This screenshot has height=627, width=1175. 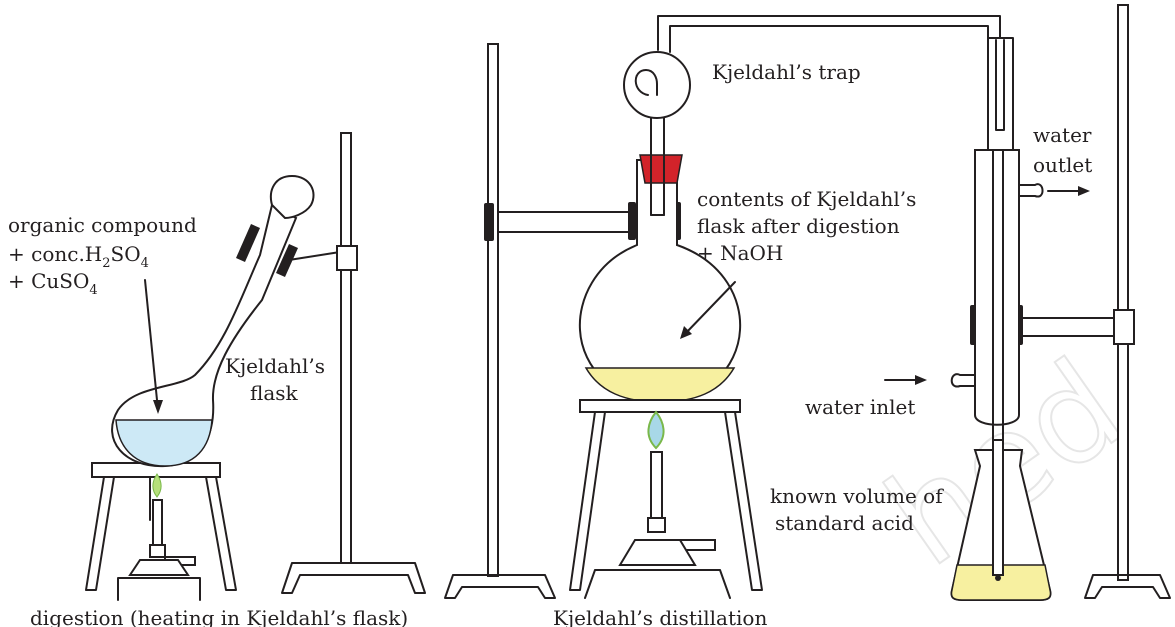 I want to click on reagents-arrow, so click(x=151, y=345).